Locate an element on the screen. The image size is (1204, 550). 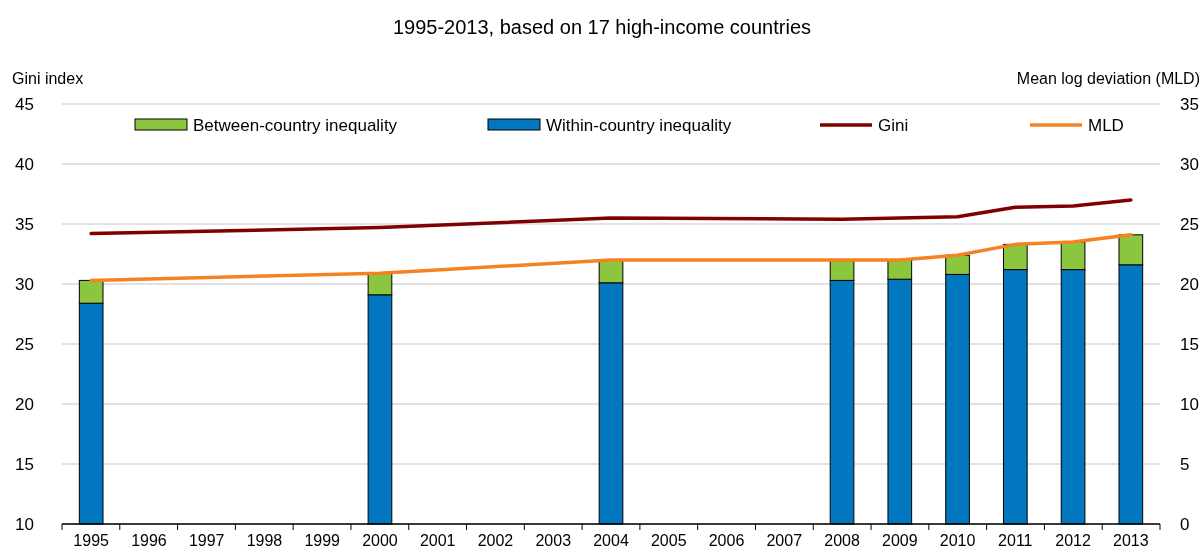
y-tick-label: 40 is located at coordinates (24, 164).